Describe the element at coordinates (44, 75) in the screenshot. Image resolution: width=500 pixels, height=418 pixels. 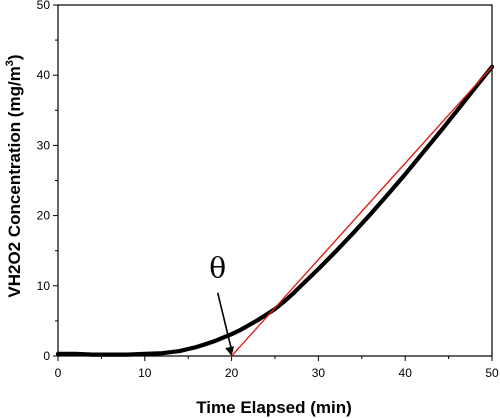
I see `y-tick-label: 40` at that location.